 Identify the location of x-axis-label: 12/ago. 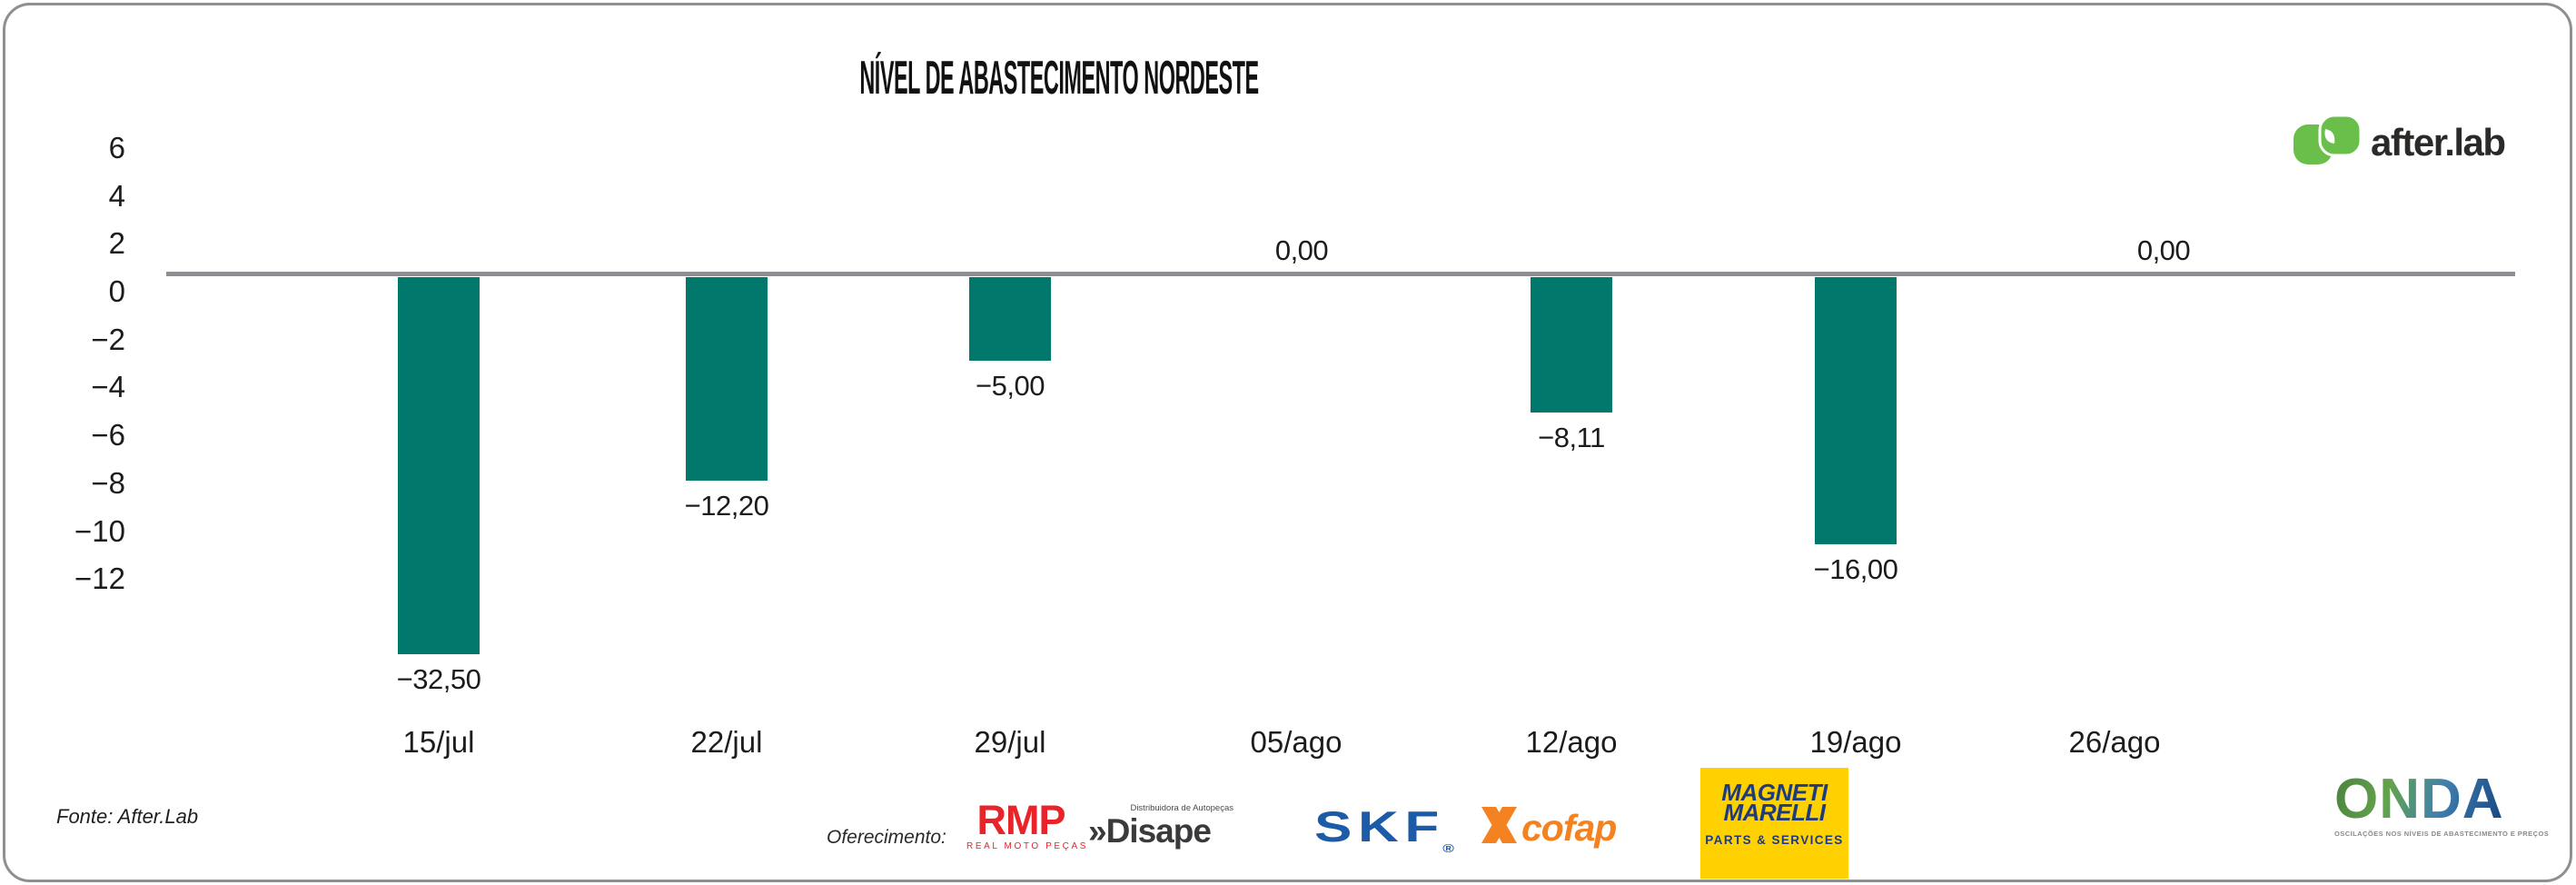
(1571, 742).